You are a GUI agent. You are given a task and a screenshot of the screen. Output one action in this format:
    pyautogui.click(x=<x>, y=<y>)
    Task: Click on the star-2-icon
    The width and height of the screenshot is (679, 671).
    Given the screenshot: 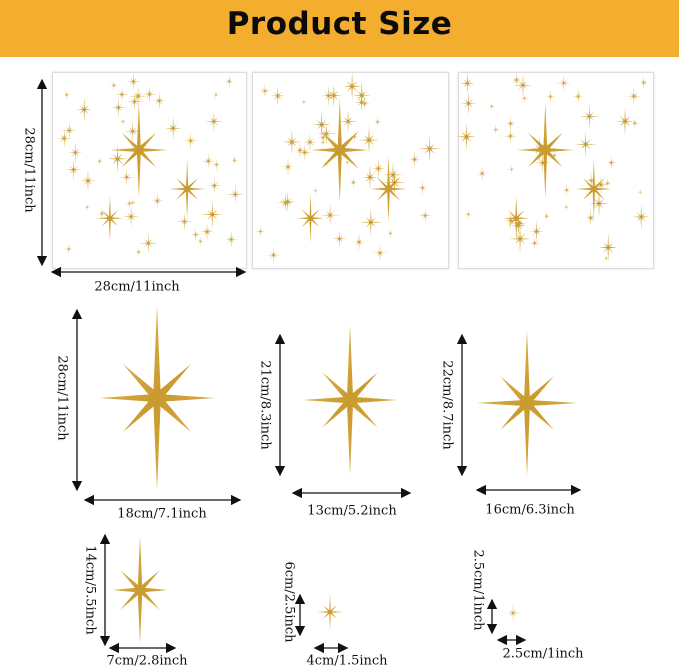 What is the action you would take?
    pyautogui.click(x=350, y=400)
    